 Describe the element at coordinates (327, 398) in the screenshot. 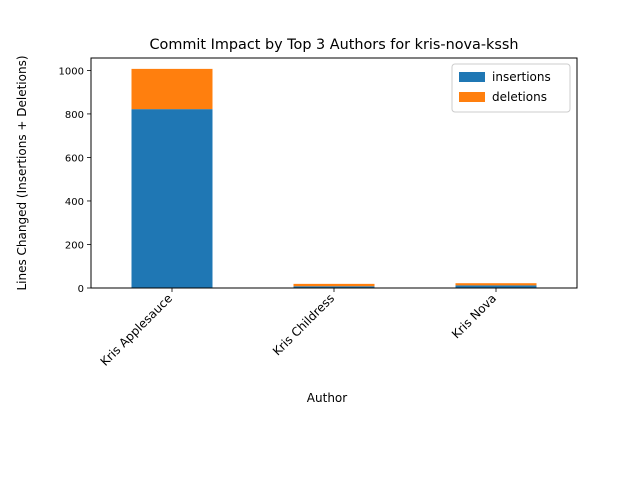

I see `x-axis-label: Author` at that location.